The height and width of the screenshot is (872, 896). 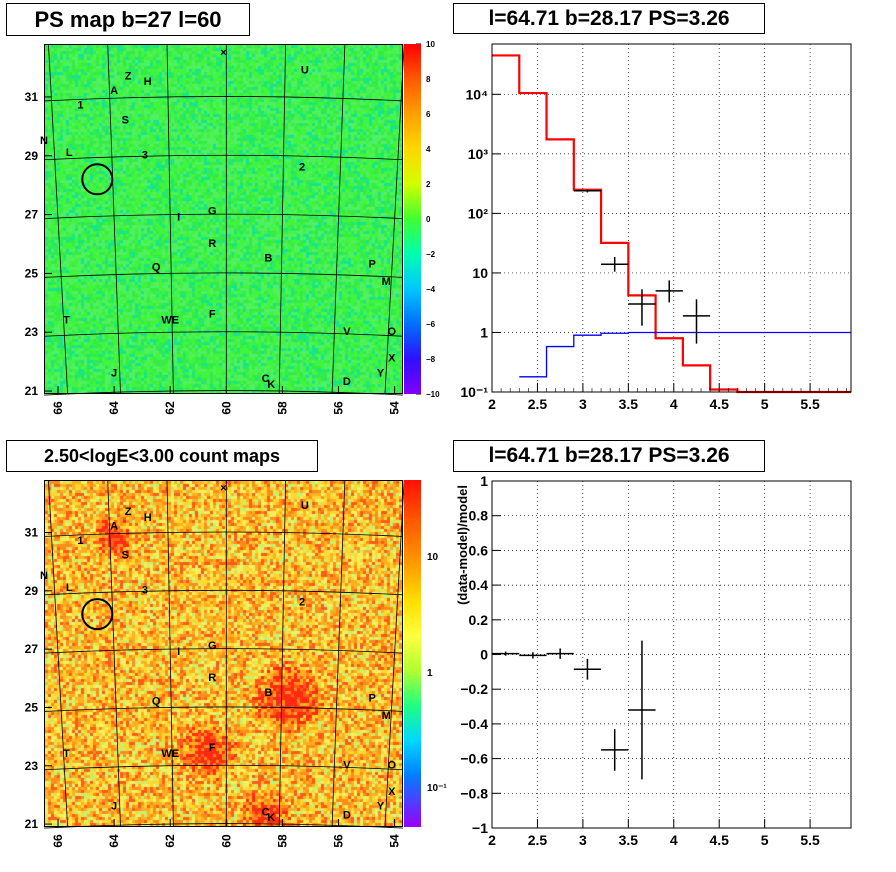 I want to click on y-tick-label: 10², so click(x=478, y=213).